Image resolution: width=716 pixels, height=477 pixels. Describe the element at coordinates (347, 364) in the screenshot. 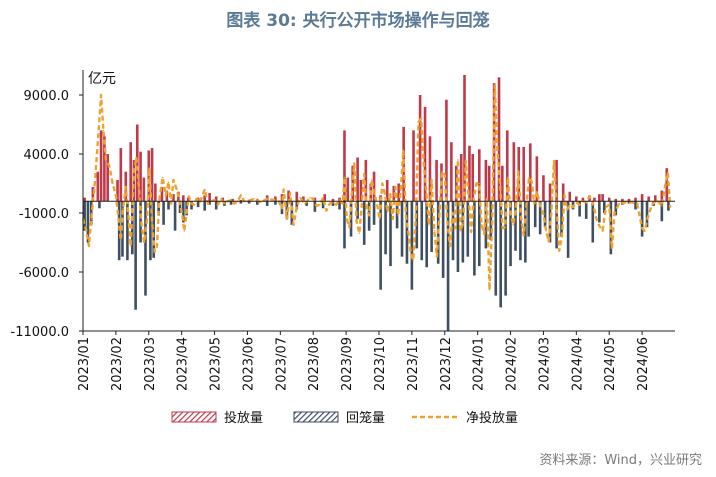

I see `x-tick-label: 2023/09` at that location.